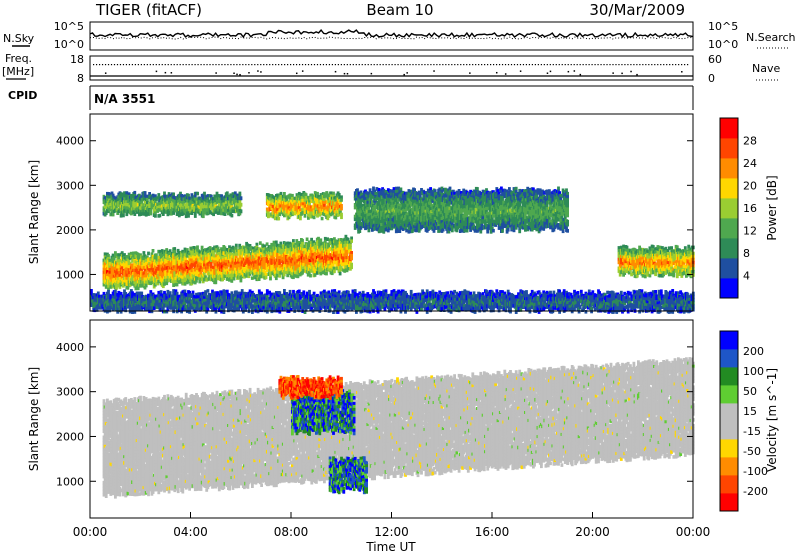 This screenshot has width=800, height=554. I want to click on noise-right-tick-top: 10^5, so click(723, 26).